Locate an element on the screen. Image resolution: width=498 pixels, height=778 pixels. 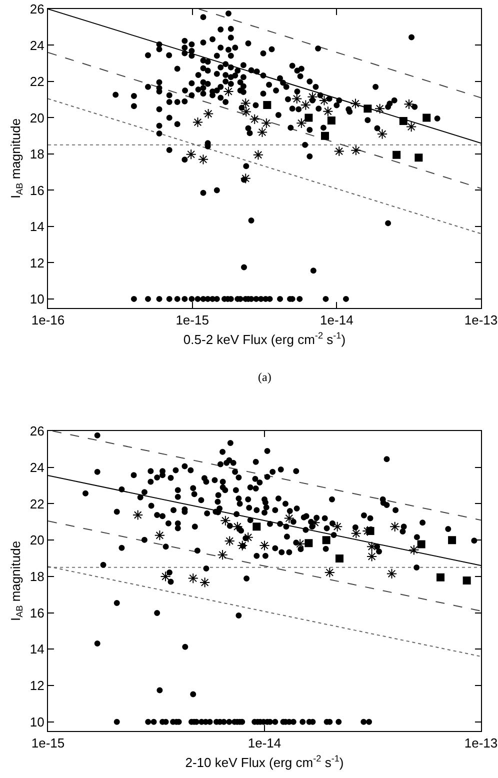
x-axis-title: 2-10 keV Flux (erg cm$^{-2}$ s$^{-1}$) is located at coordinates (264, 762).